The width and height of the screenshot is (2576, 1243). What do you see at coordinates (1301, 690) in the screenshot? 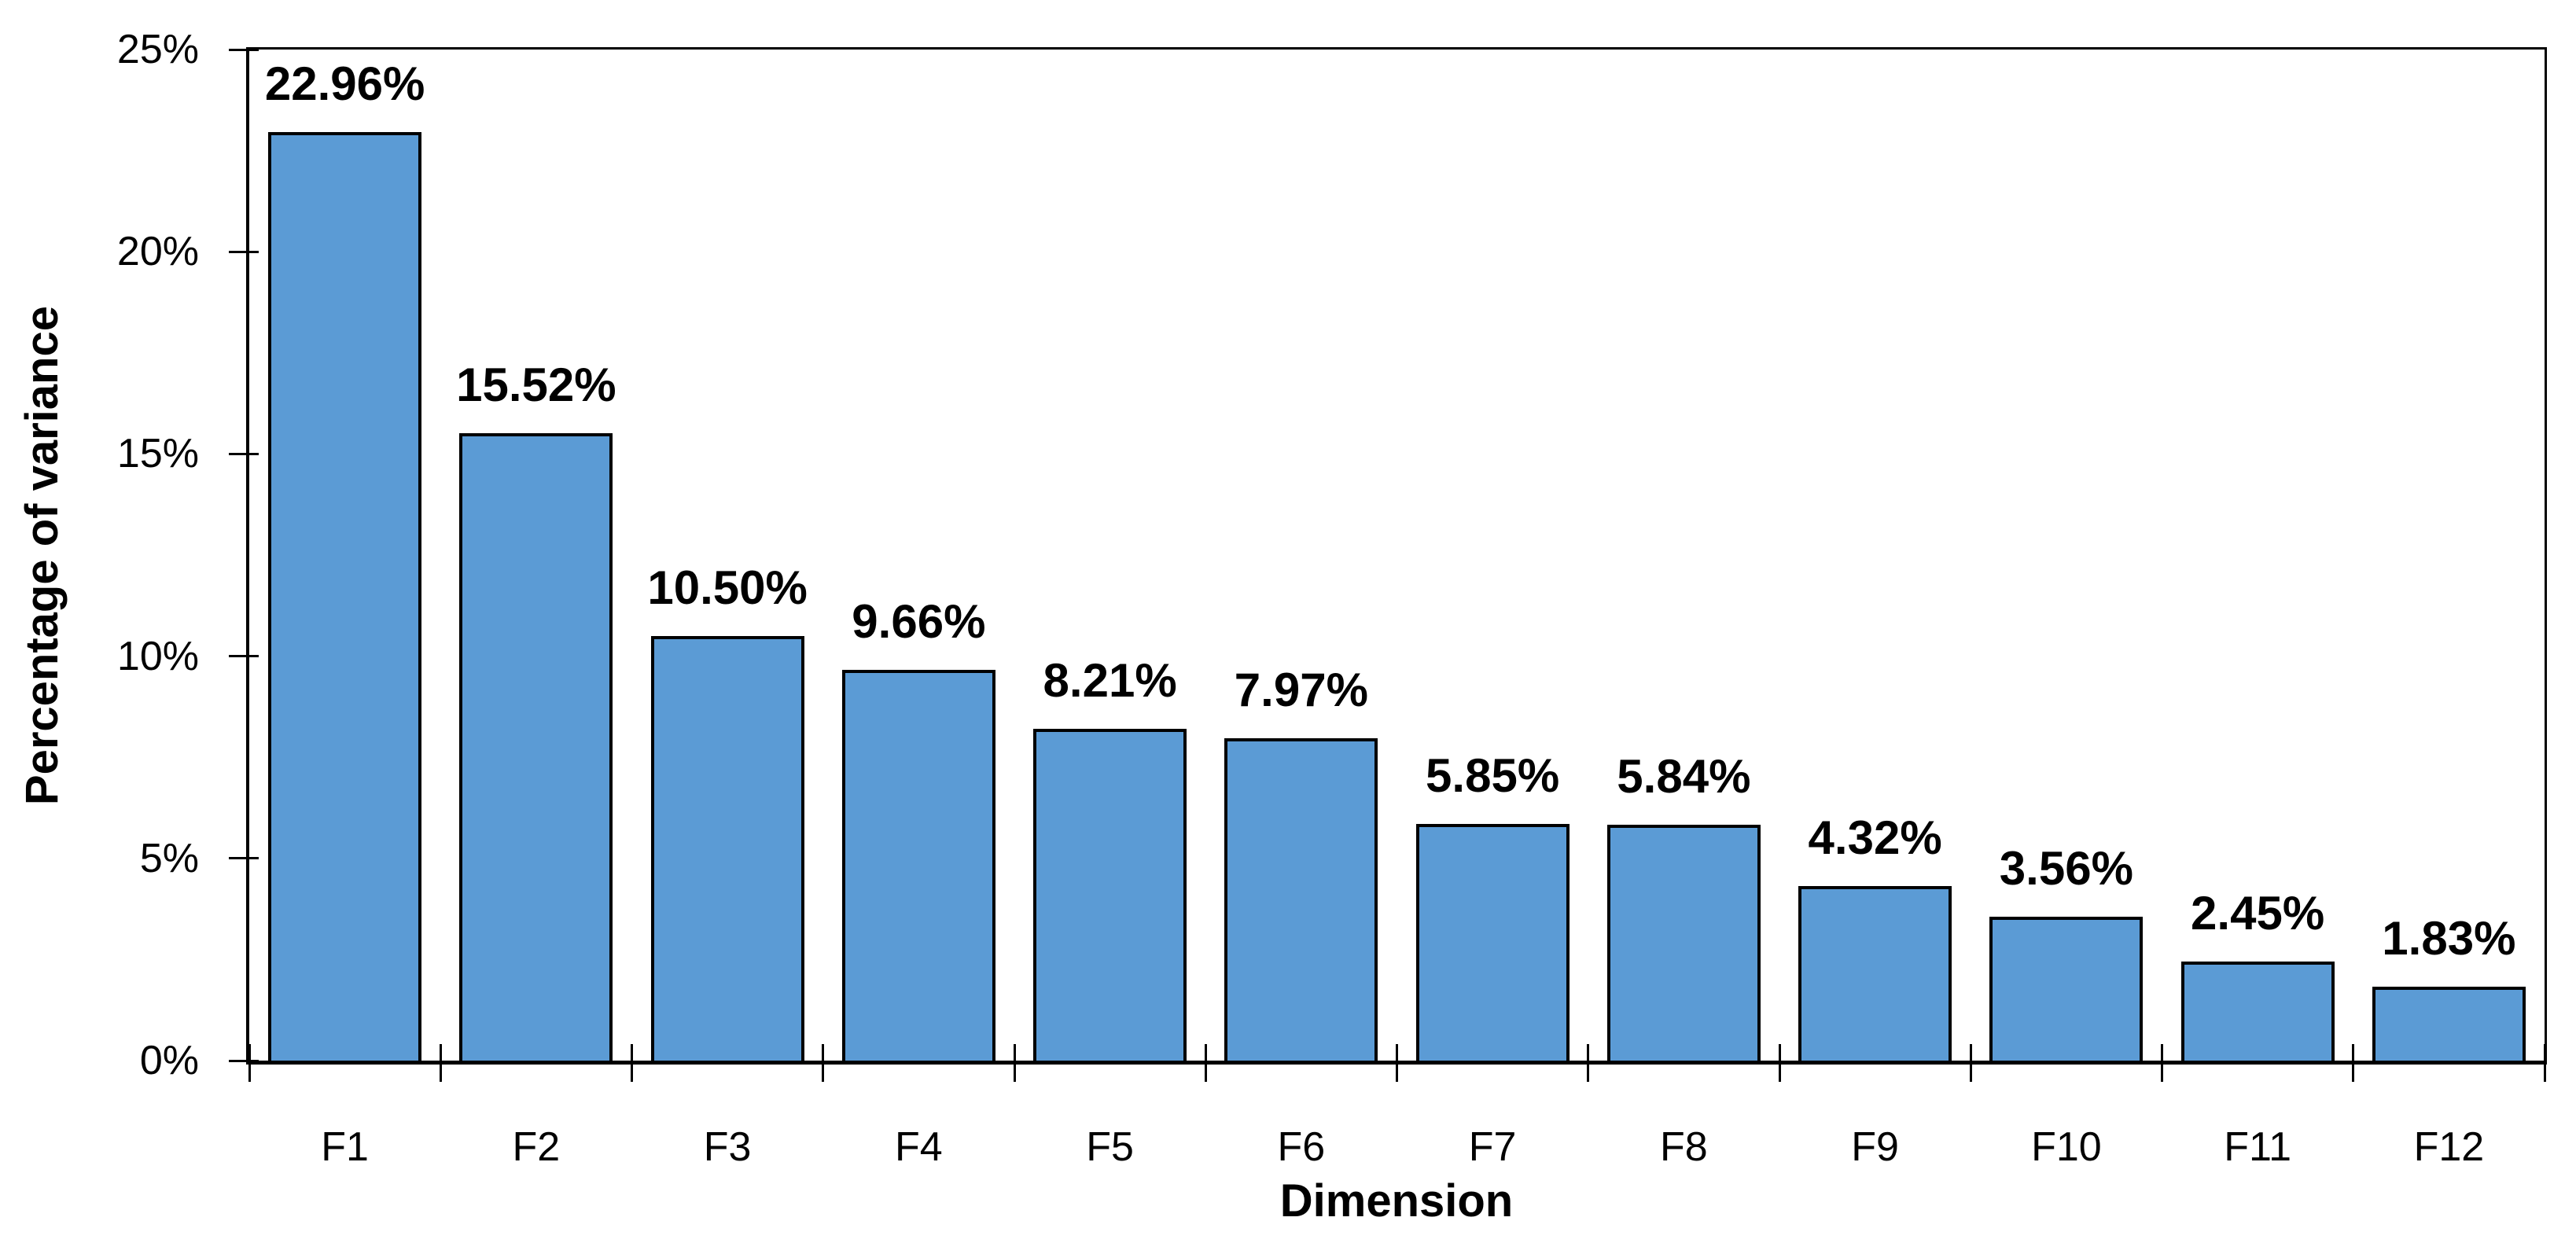
I see `bar-value-label-f6: 7.97%` at bounding box center [1301, 690].